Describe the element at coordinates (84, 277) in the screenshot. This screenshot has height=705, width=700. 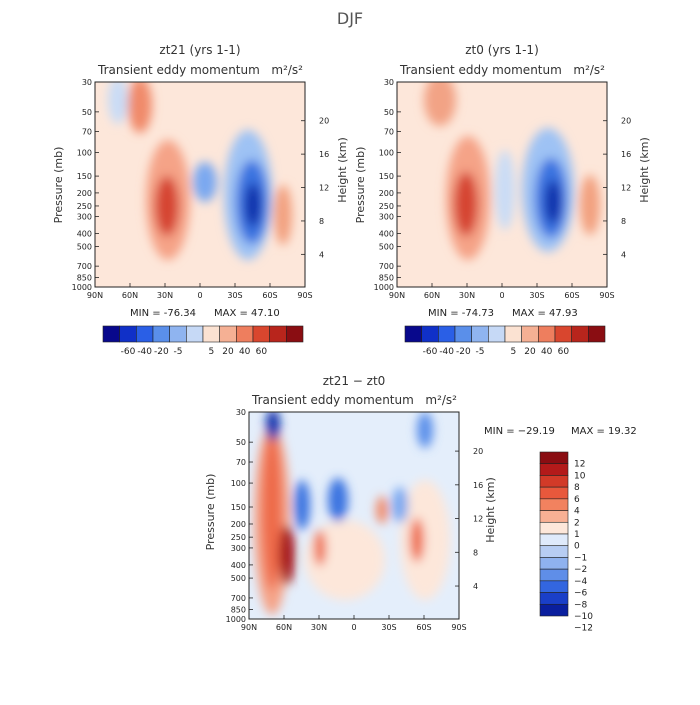
I see `y-tick-label: 850` at that location.